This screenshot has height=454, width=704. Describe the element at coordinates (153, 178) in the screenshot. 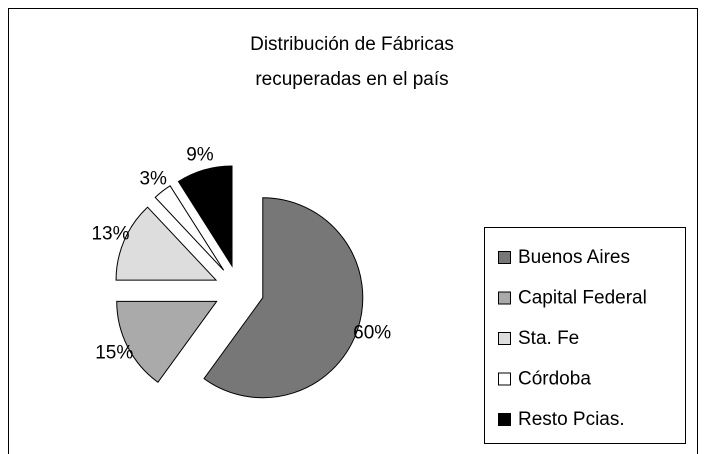

I see `data-label: 3%` at that location.